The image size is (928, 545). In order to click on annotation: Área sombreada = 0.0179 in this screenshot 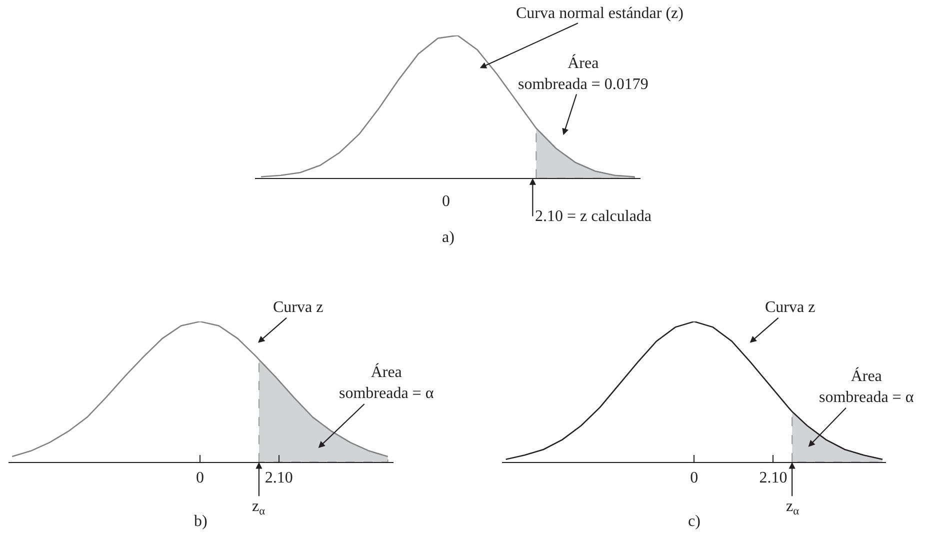, I will do `click(583, 73)`.